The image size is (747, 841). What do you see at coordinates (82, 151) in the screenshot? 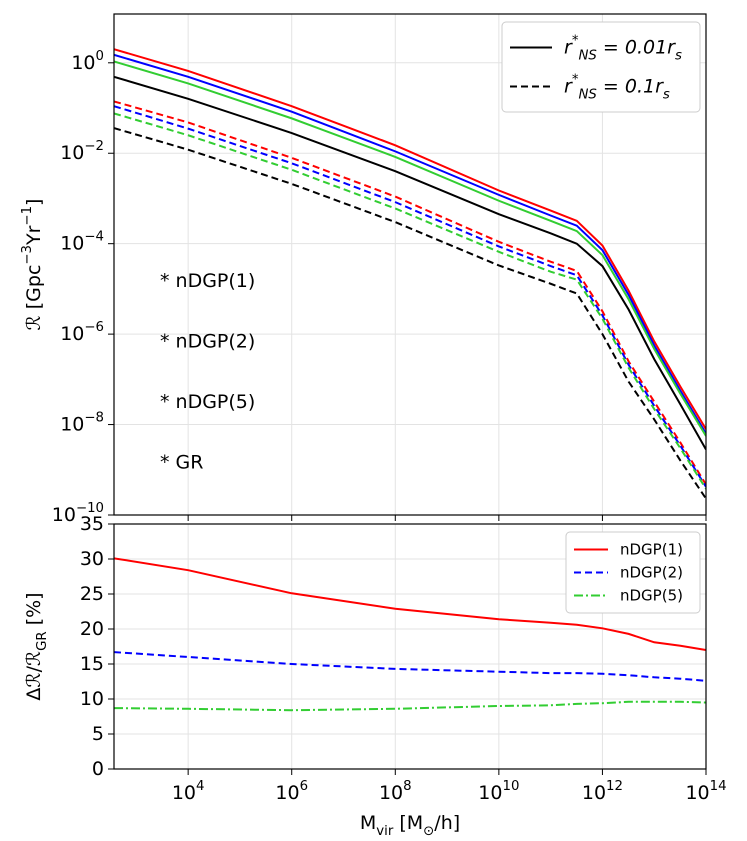
I see `y-tick-label: 10⁻²` at bounding box center [82, 151].